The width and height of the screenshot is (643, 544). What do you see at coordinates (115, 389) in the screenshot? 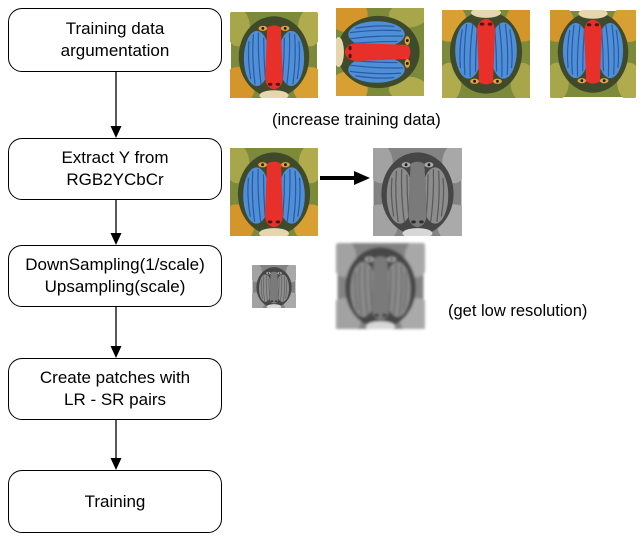
I see `step-box-create-patches: Create patches with LR - SR pairs` at bounding box center [115, 389].